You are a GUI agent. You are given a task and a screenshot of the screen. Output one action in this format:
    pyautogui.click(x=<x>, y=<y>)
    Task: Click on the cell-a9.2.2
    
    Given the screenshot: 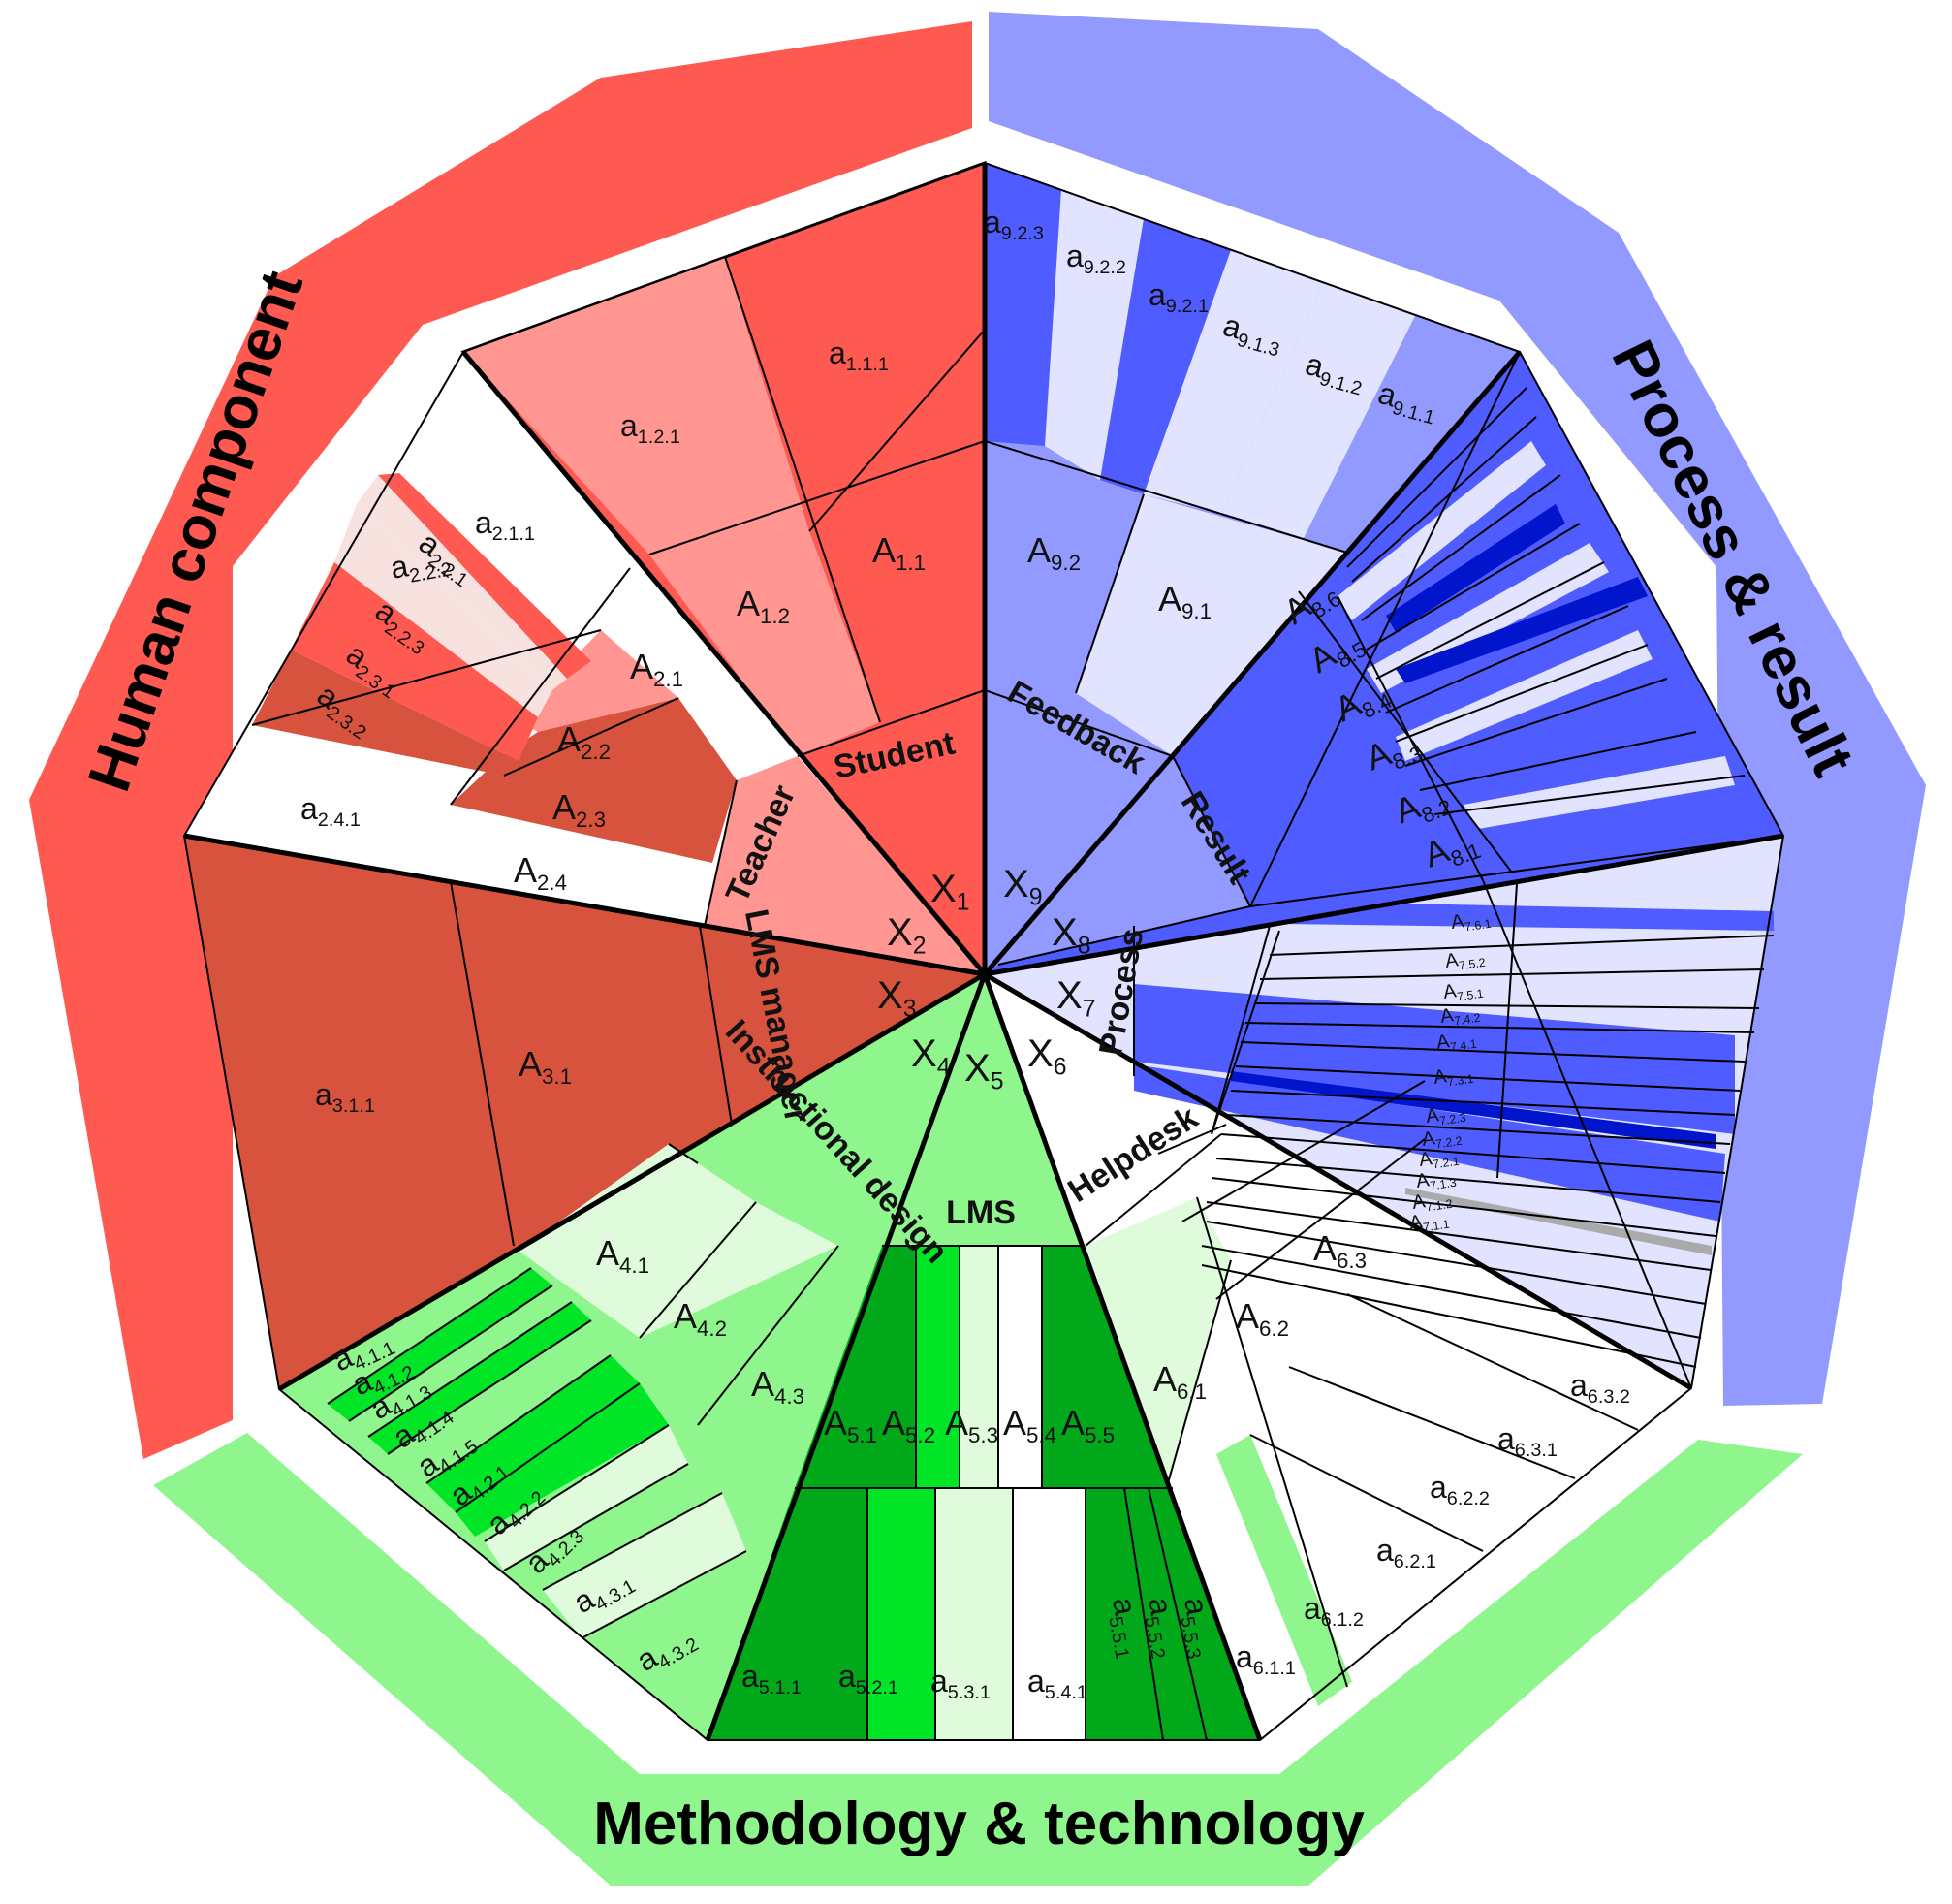 What is the action you would take?
    pyautogui.click(x=1094, y=335)
    